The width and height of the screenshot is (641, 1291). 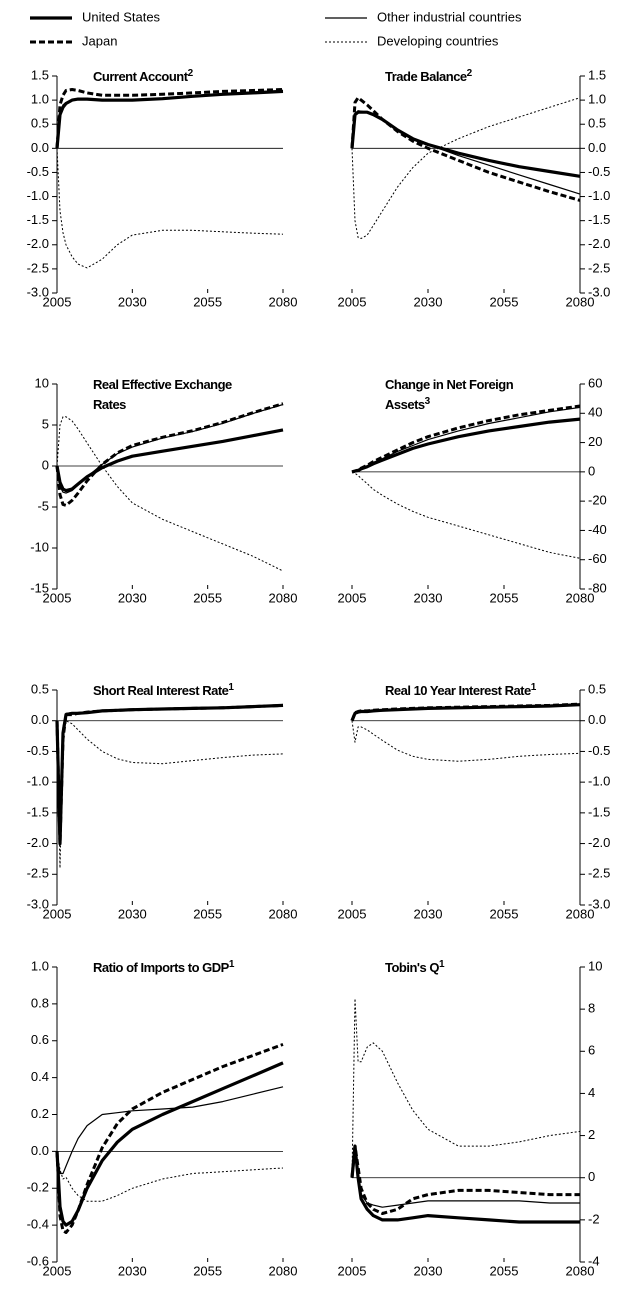 I want to click on y-tick-label: -0.6, so click(x=38, y=1260).